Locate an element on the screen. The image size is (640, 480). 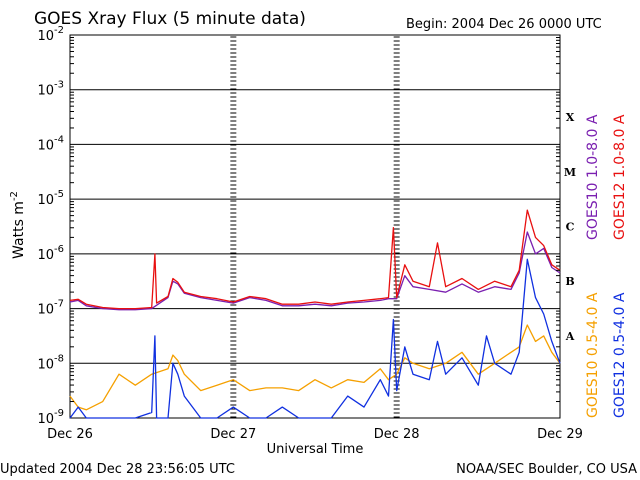
y-tick-exponent: -3 is located at coordinates (59, 85).